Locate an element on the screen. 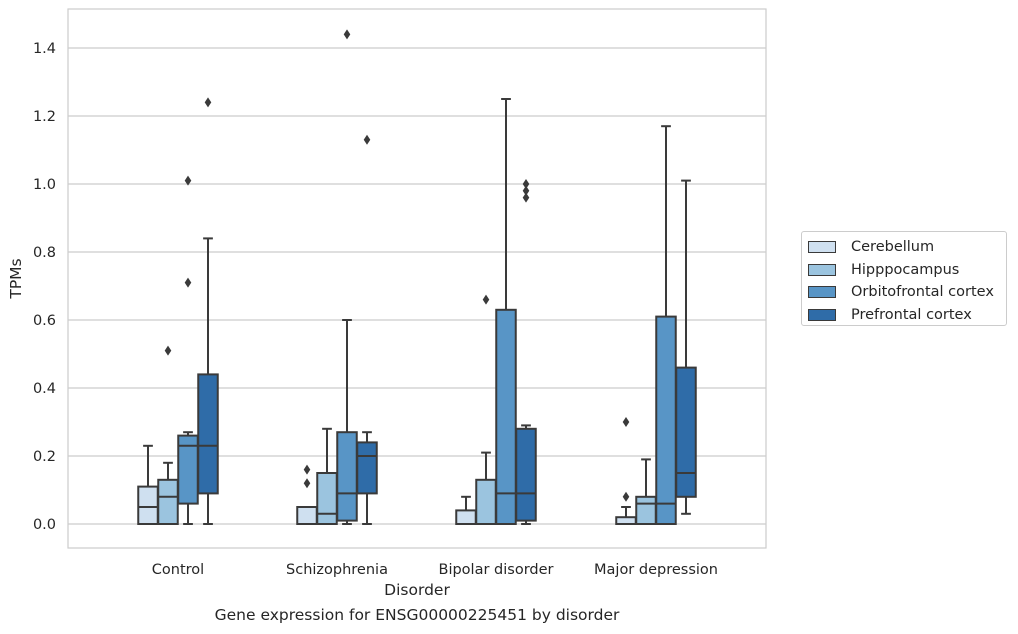 The height and width of the screenshot is (634, 1018). x-tick-label: Schizophrenia is located at coordinates (337, 570).